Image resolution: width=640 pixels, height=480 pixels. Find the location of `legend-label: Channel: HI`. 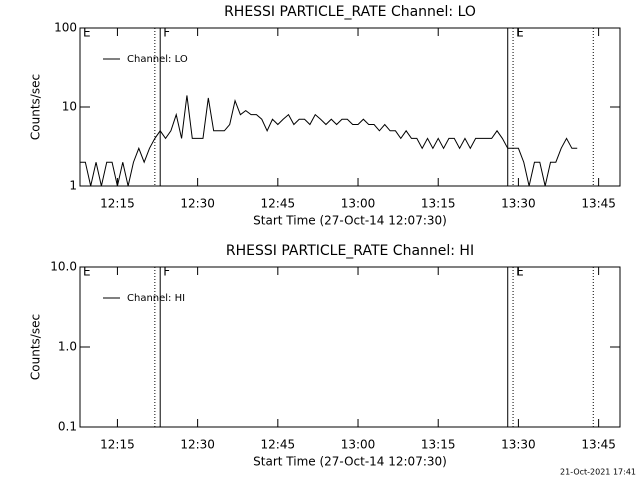

legend-label: Channel: HI is located at coordinates (156, 298).